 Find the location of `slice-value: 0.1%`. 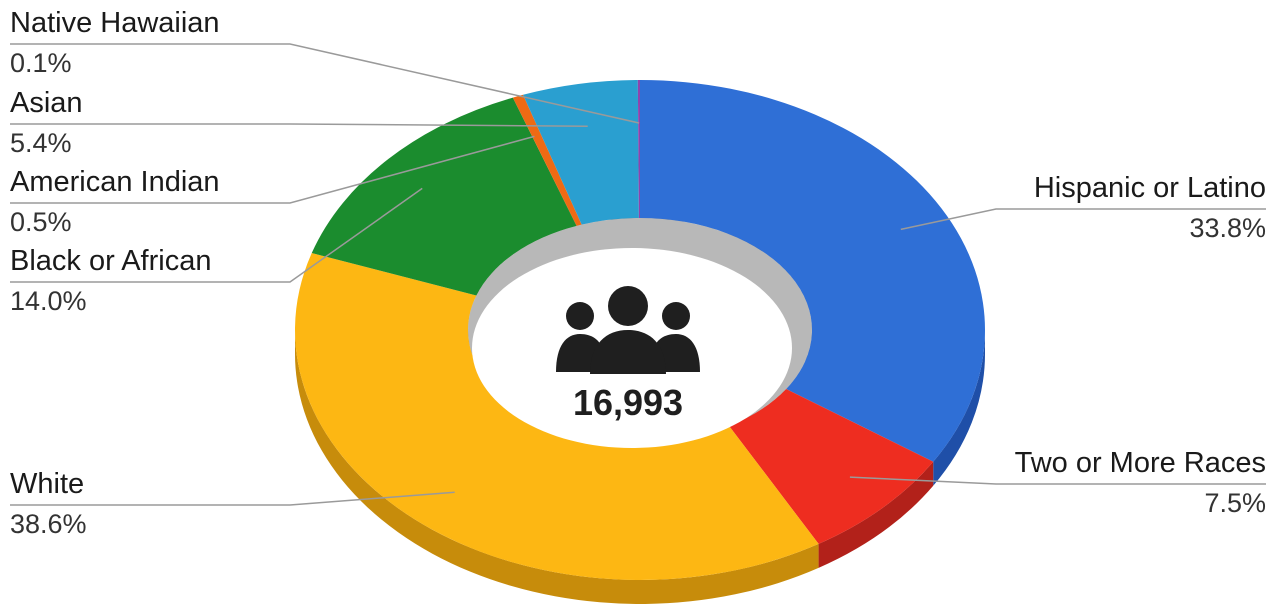

slice-value: 0.1% is located at coordinates (41, 63).